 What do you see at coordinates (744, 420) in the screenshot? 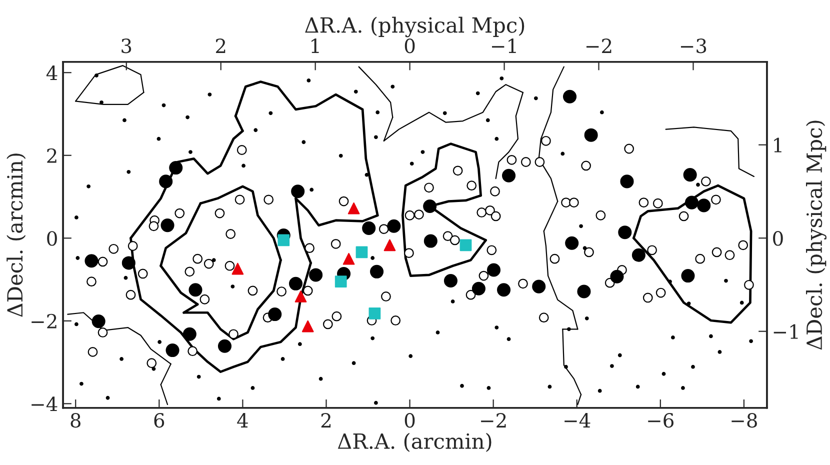
I see `x-tick-label: −8` at bounding box center [744, 420].